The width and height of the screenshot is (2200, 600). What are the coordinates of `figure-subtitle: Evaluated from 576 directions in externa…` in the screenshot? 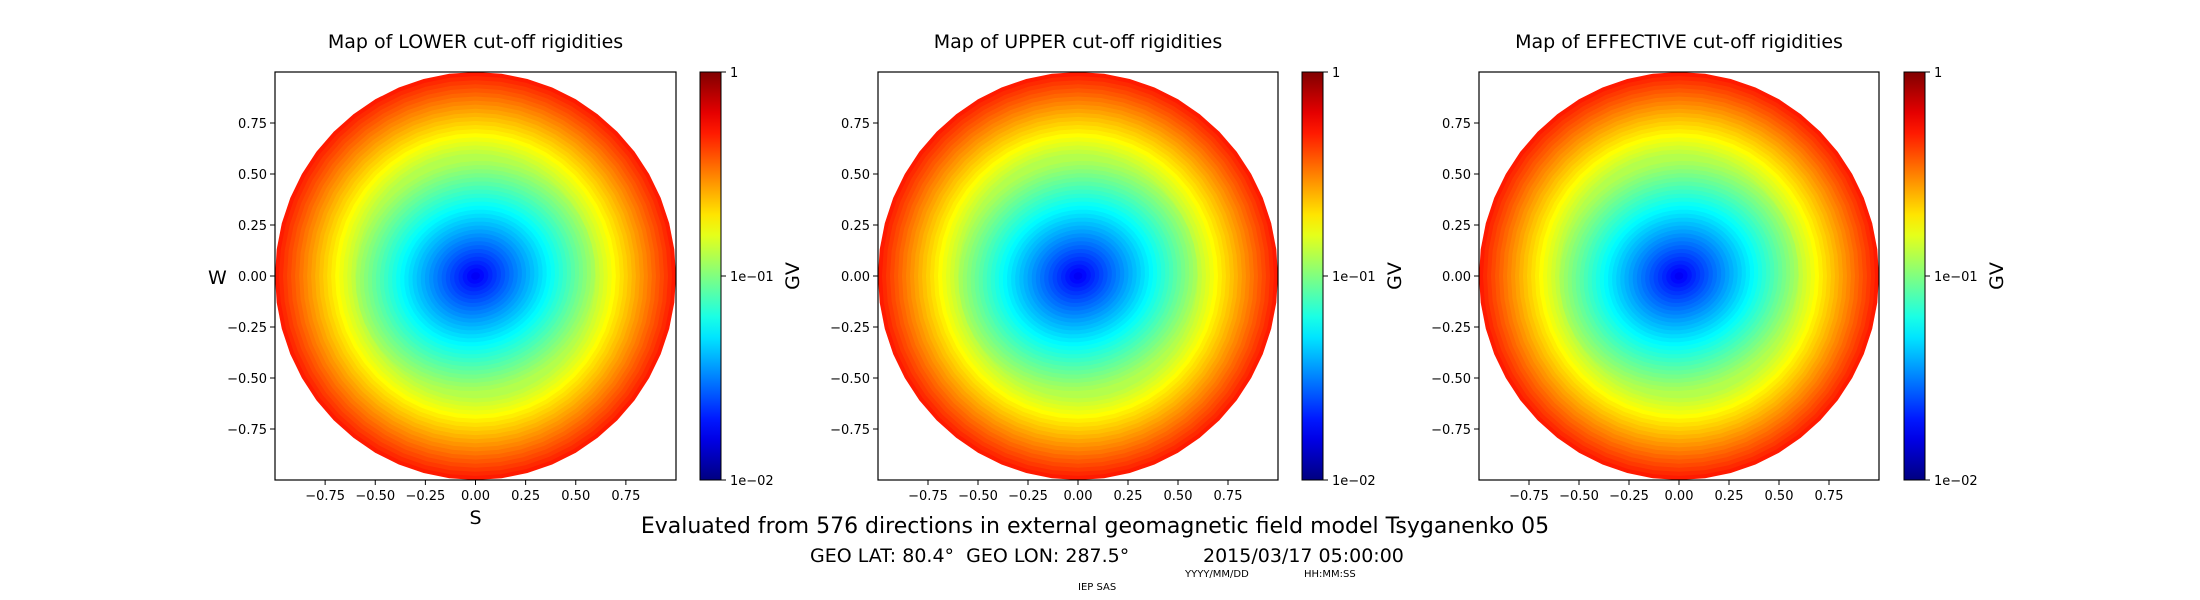 It's located at (1095, 526).